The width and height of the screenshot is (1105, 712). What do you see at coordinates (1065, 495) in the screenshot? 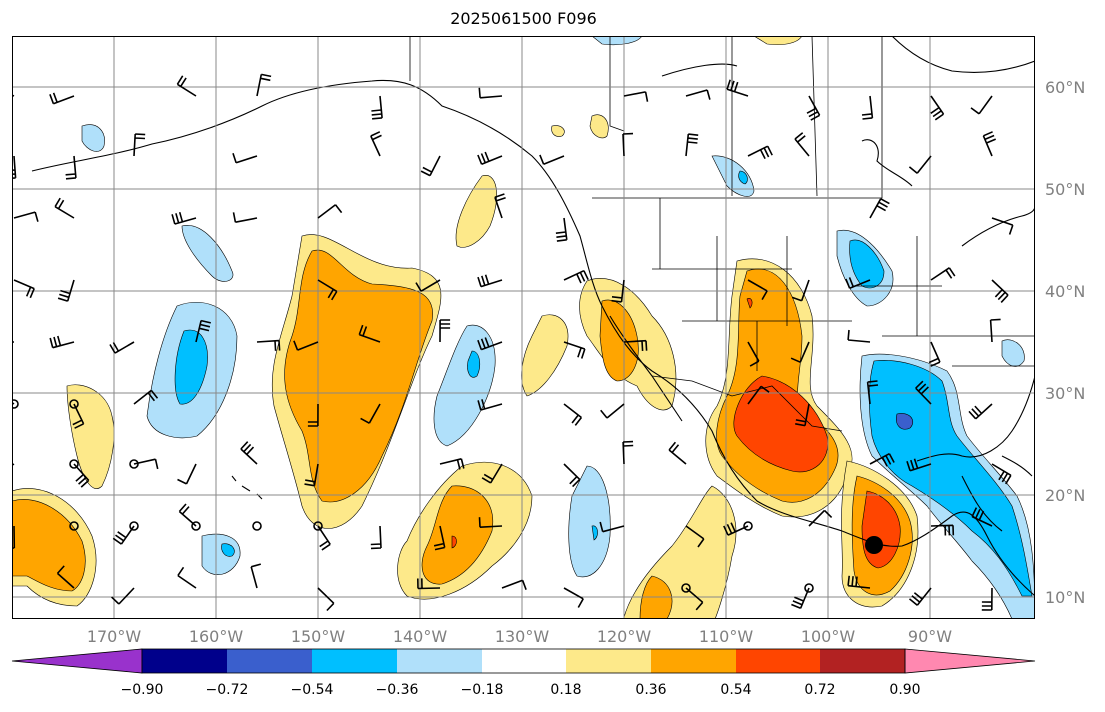
I see `lat-label-20: 20°N` at bounding box center [1065, 495].